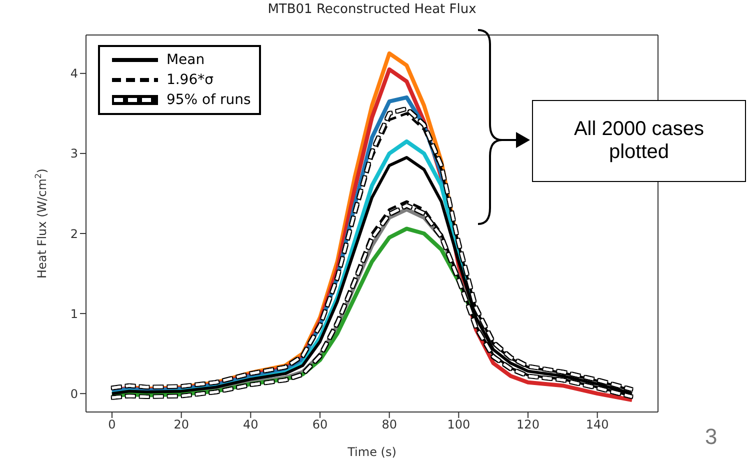 The height and width of the screenshot is (463, 748). I want to click on legend-label: Mean, so click(185, 60).